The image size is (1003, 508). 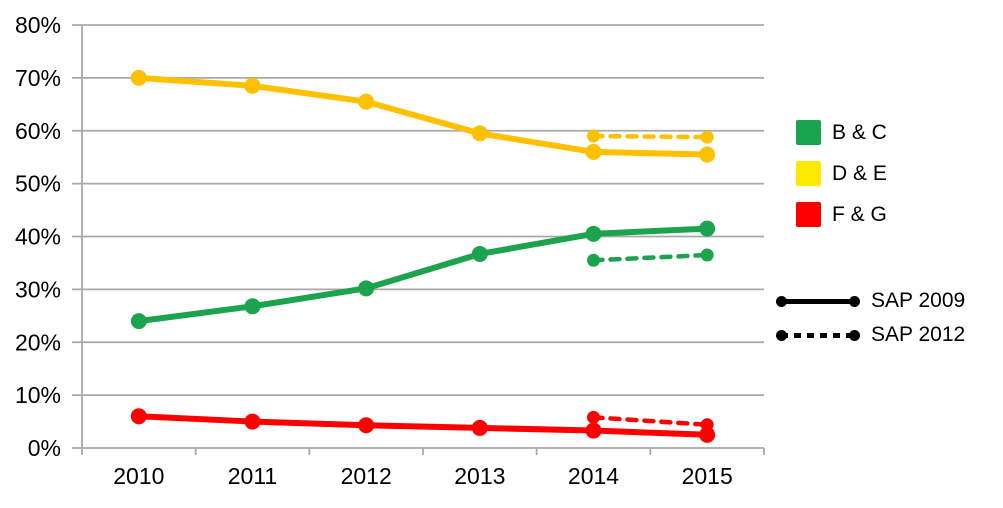 What do you see at coordinates (44, 448) in the screenshot?
I see `y-tick-label: 0%` at bounding box center [44, 448].